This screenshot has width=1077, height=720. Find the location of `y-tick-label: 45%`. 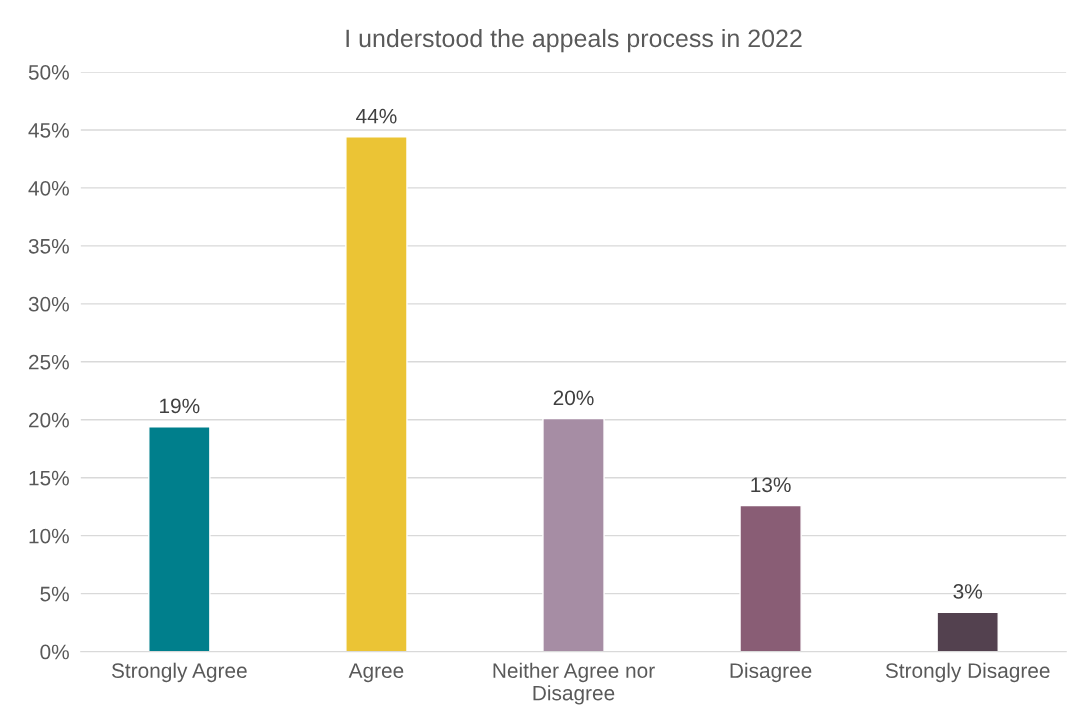

y-tick-label: 45% is located at coordinates (48, 130).